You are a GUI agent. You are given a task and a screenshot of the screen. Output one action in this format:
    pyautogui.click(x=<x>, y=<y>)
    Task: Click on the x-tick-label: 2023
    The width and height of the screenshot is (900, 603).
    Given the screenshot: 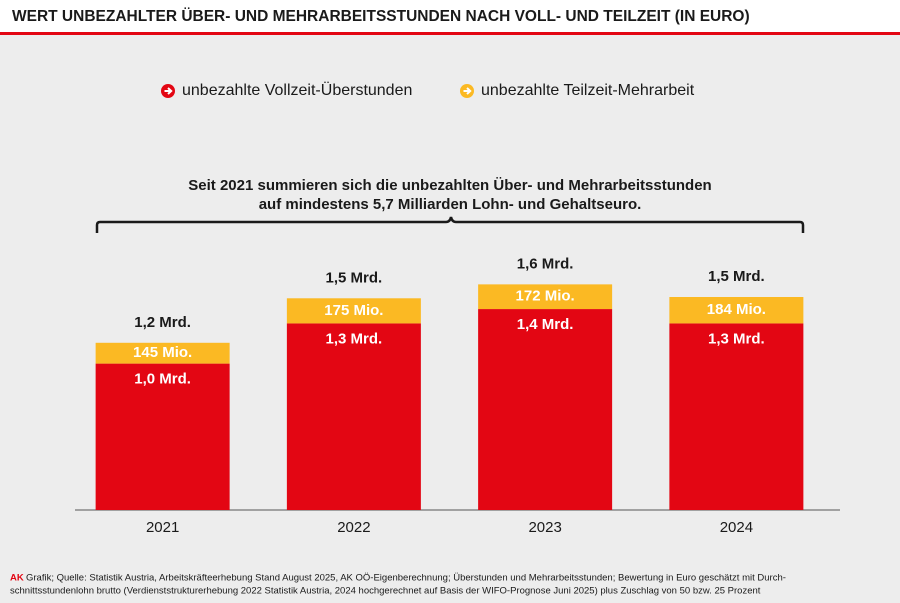 What is the action you would take?
    pyautogui.click(x=544, y=527)
    